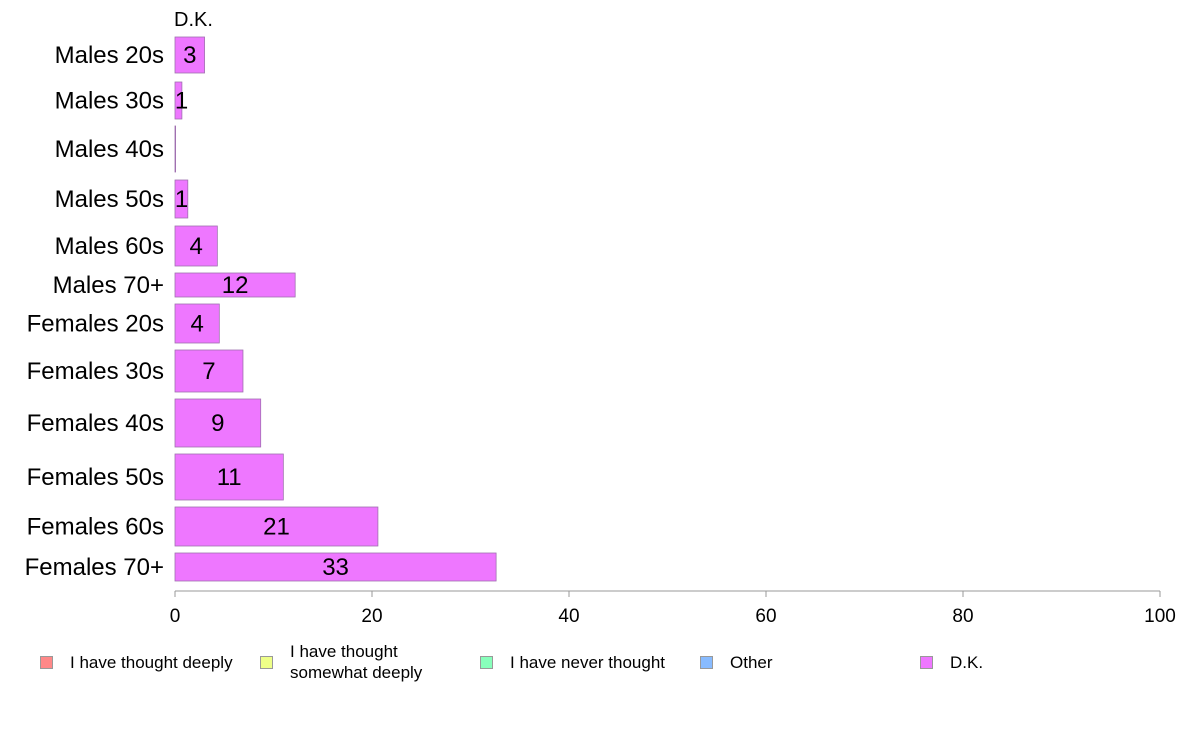 The image size is (1188, 736). What do you see at coordinates (109, 199) in the screenshot?
I see `category-label: Males 50s` at bounding box center [109, 199].